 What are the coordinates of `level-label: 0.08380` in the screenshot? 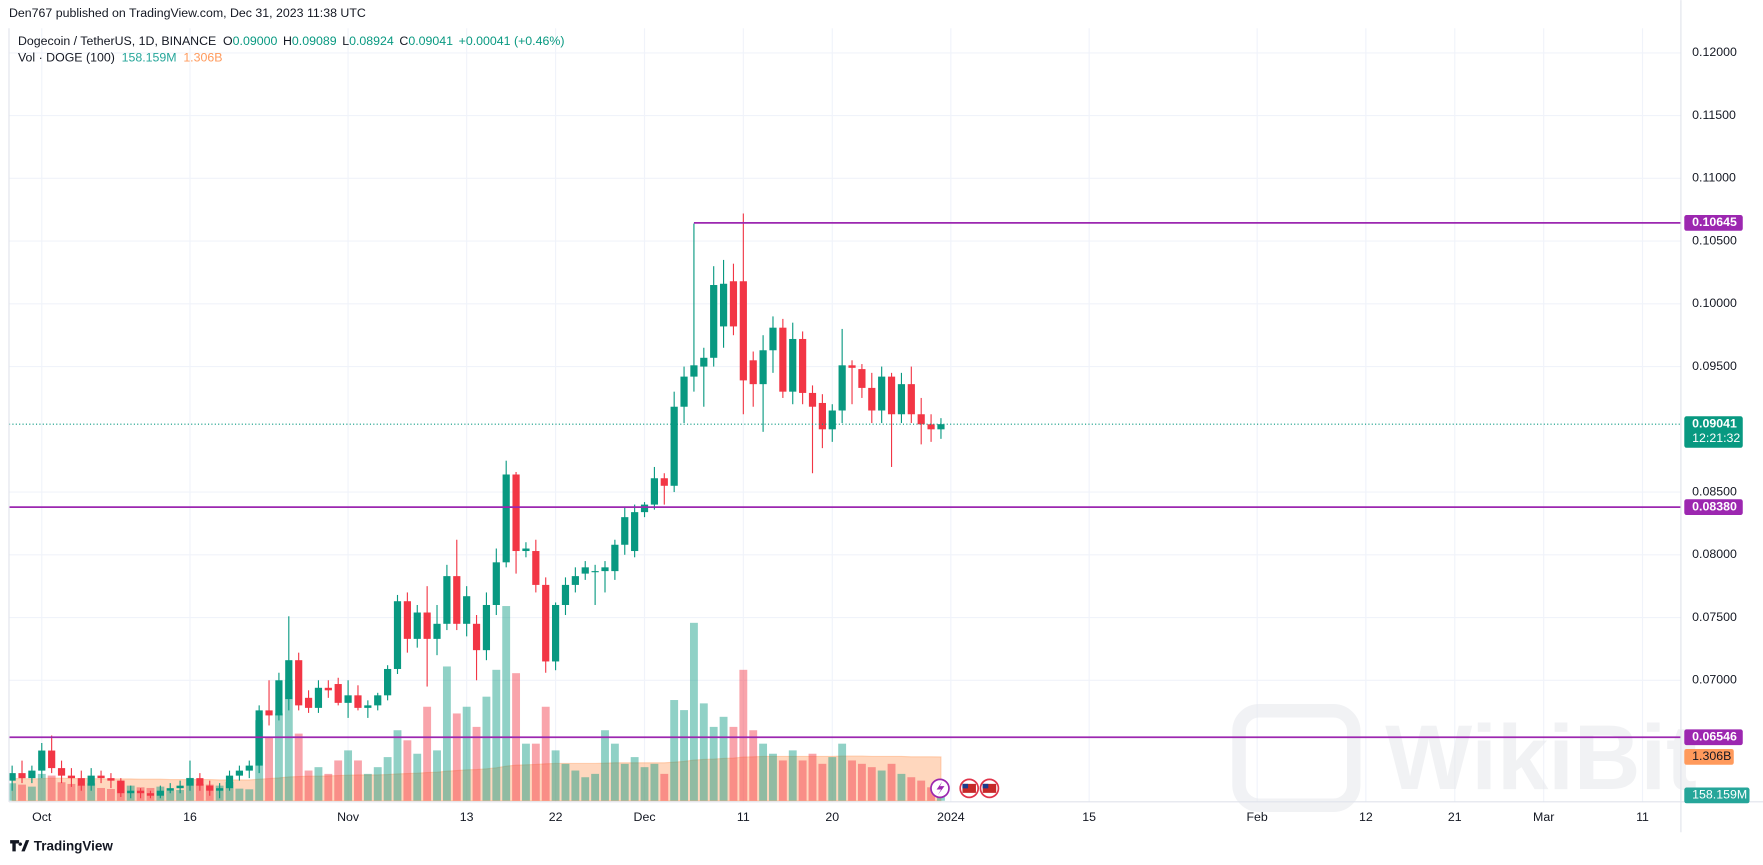 It's located at (1714, 506).